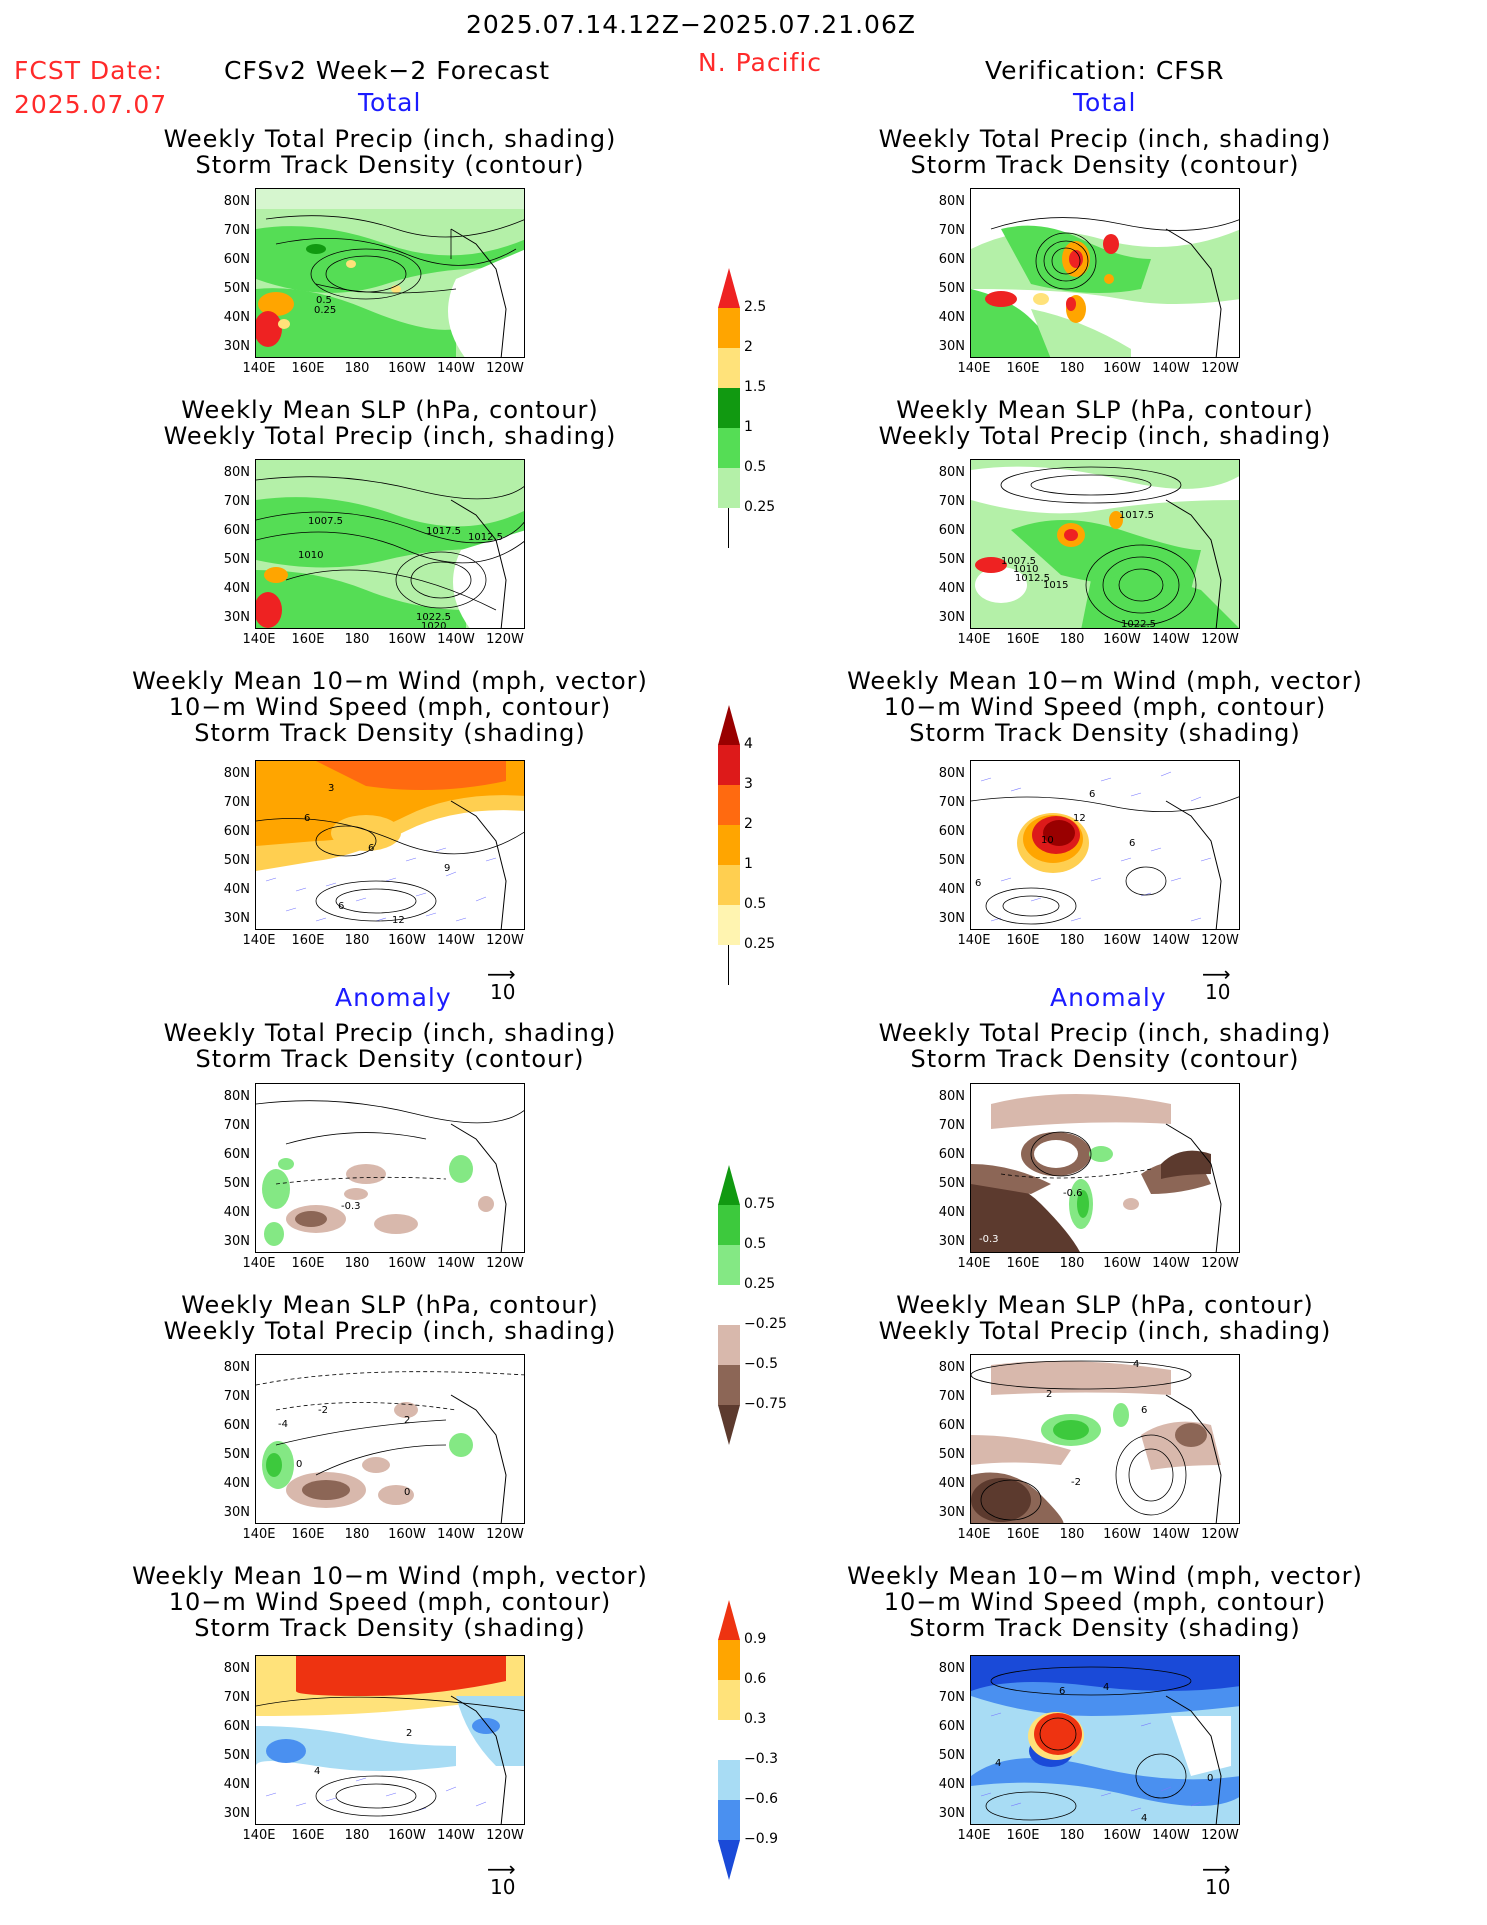  Describe the element at coordinates (1076, 1482) in the screenshot. I see `contour-label: -2` at that location.